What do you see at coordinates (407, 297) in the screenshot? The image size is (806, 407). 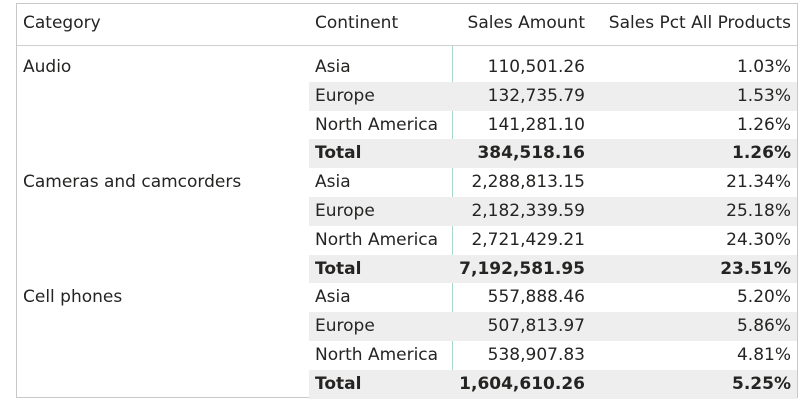 I see `table-row: Cell phones Asia 557,888.46 5.20%` at bounding box center [407, 297].